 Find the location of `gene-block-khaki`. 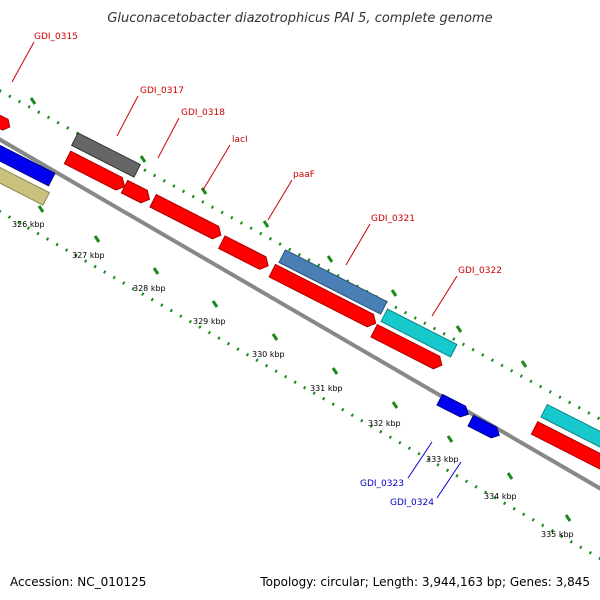

gene-block-khaki is located at coordinates (25, 181).